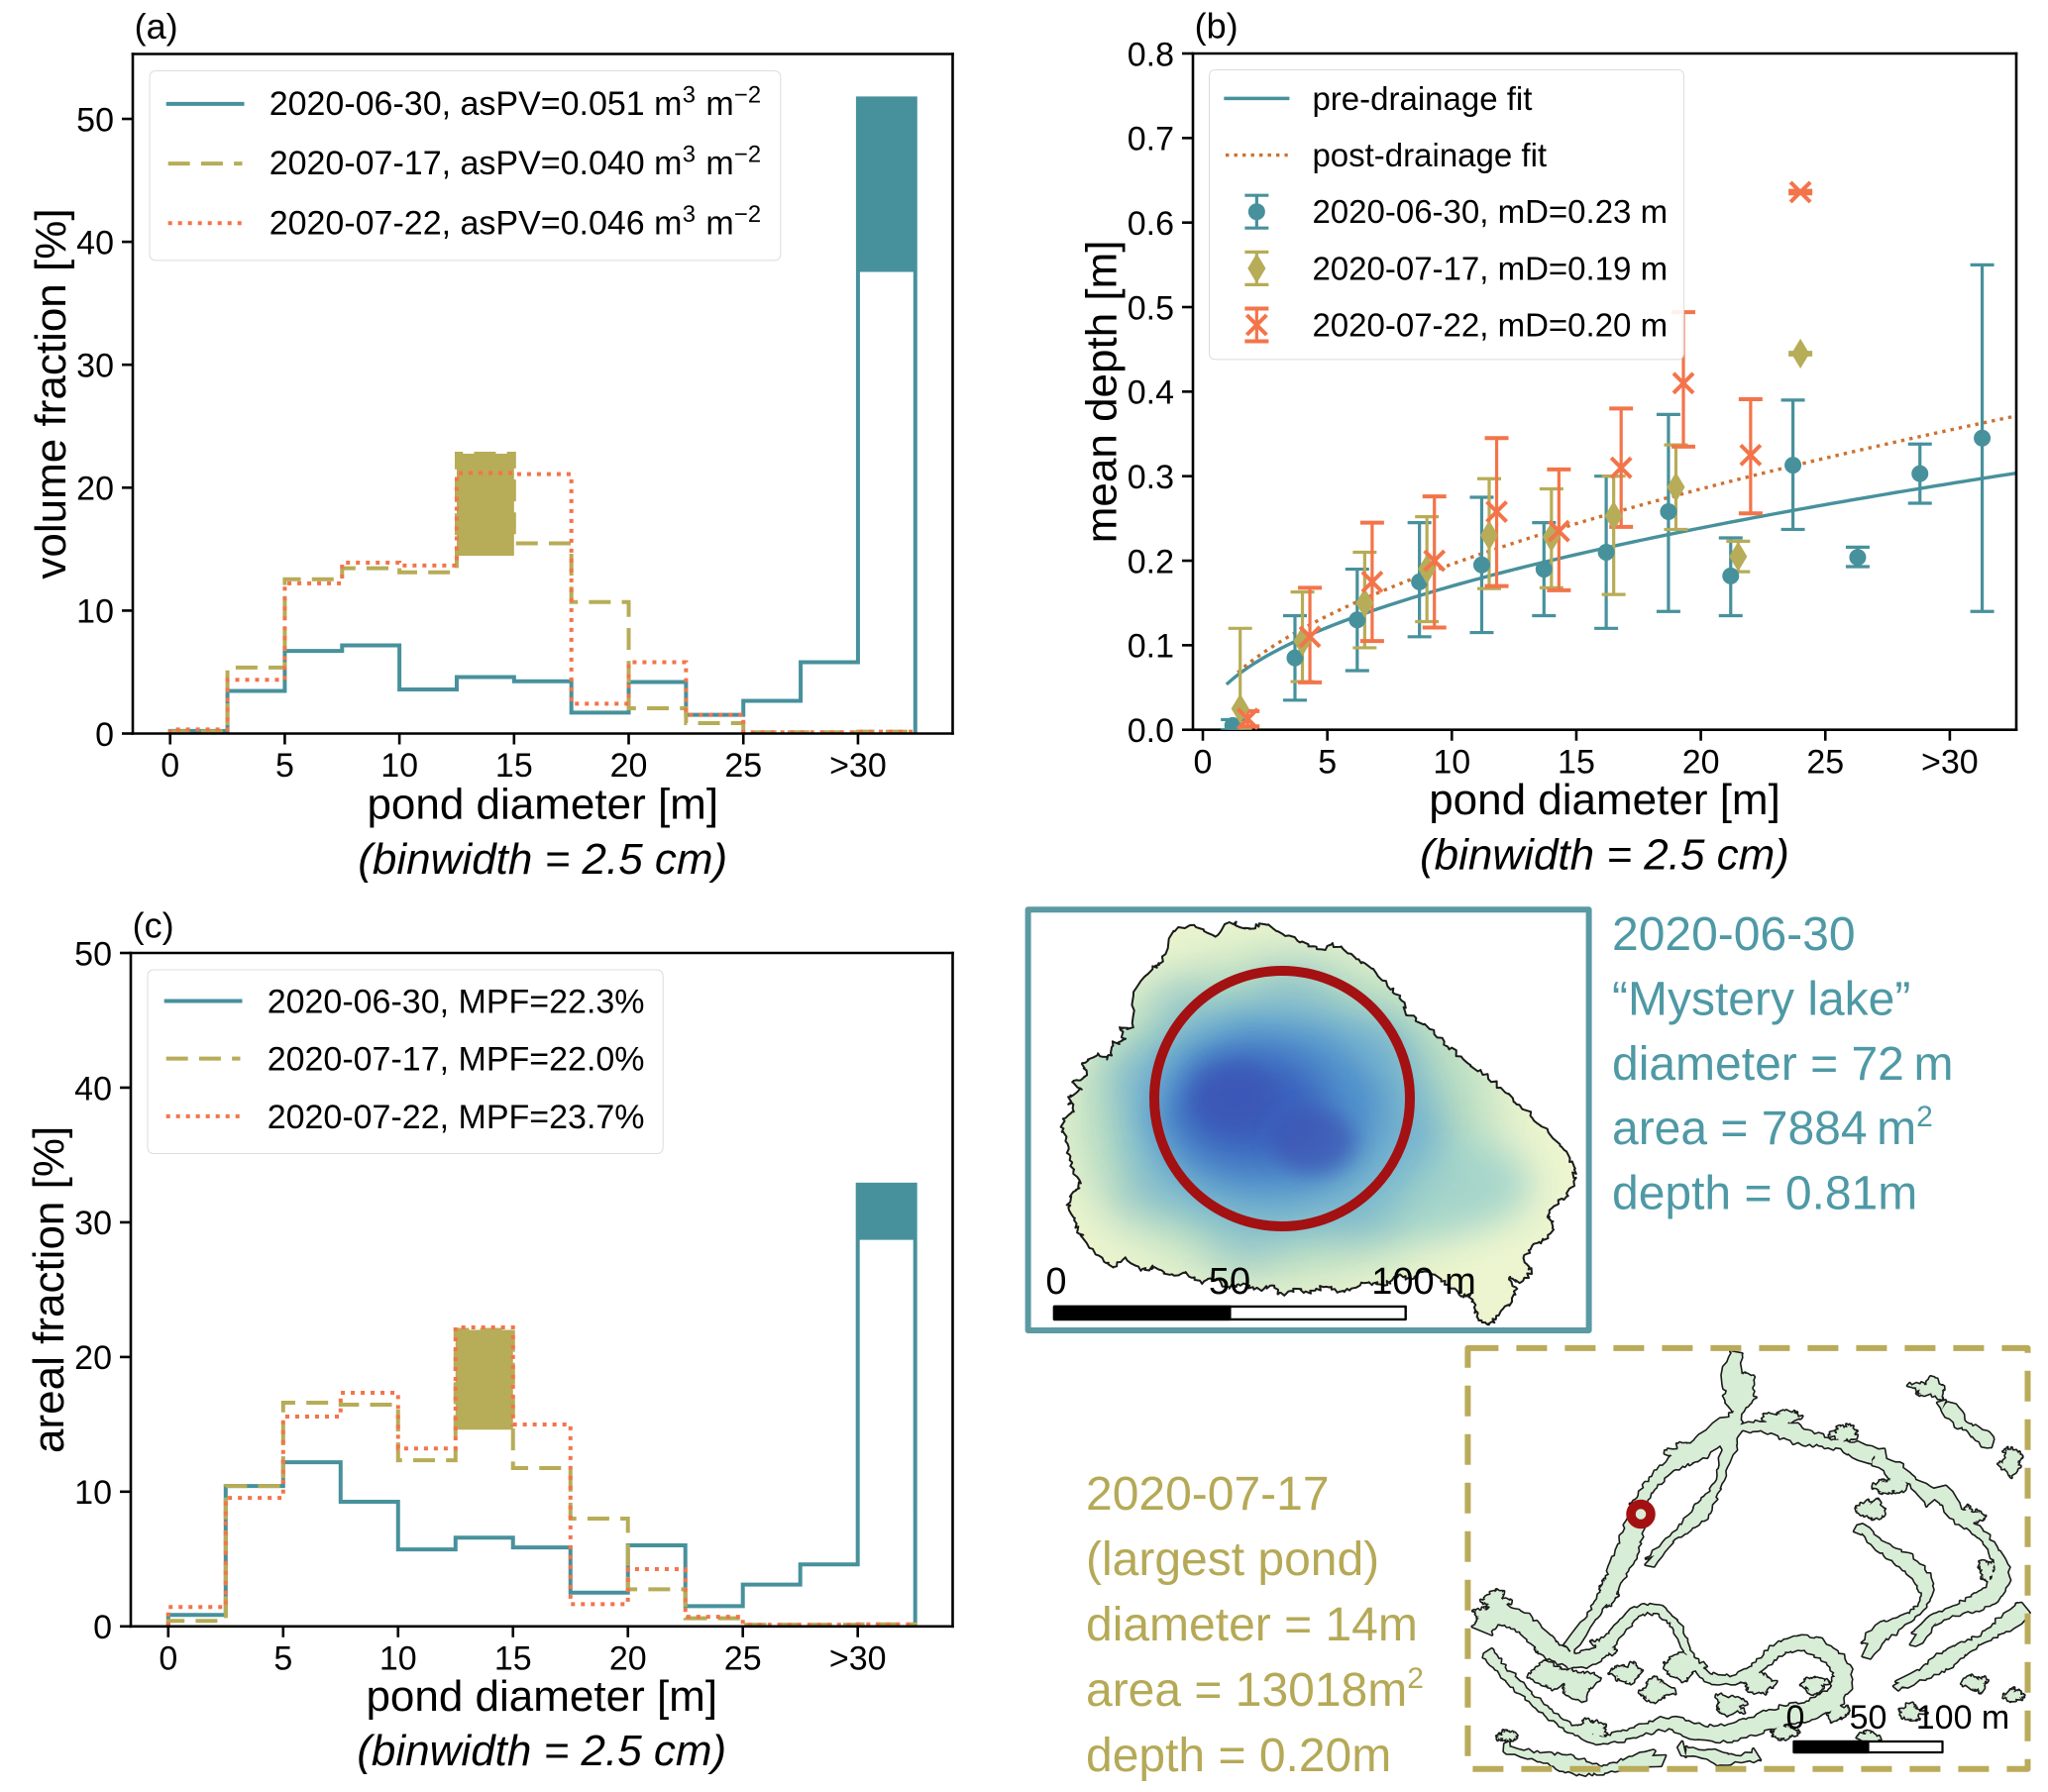 This screenshot has width=2048, height=1792. What do you see at coordinates (456, 1060) in the screenshot?
I see `svg-text: 2020-07-17, MPF=22.0%` at bounding box center [456, 1060].